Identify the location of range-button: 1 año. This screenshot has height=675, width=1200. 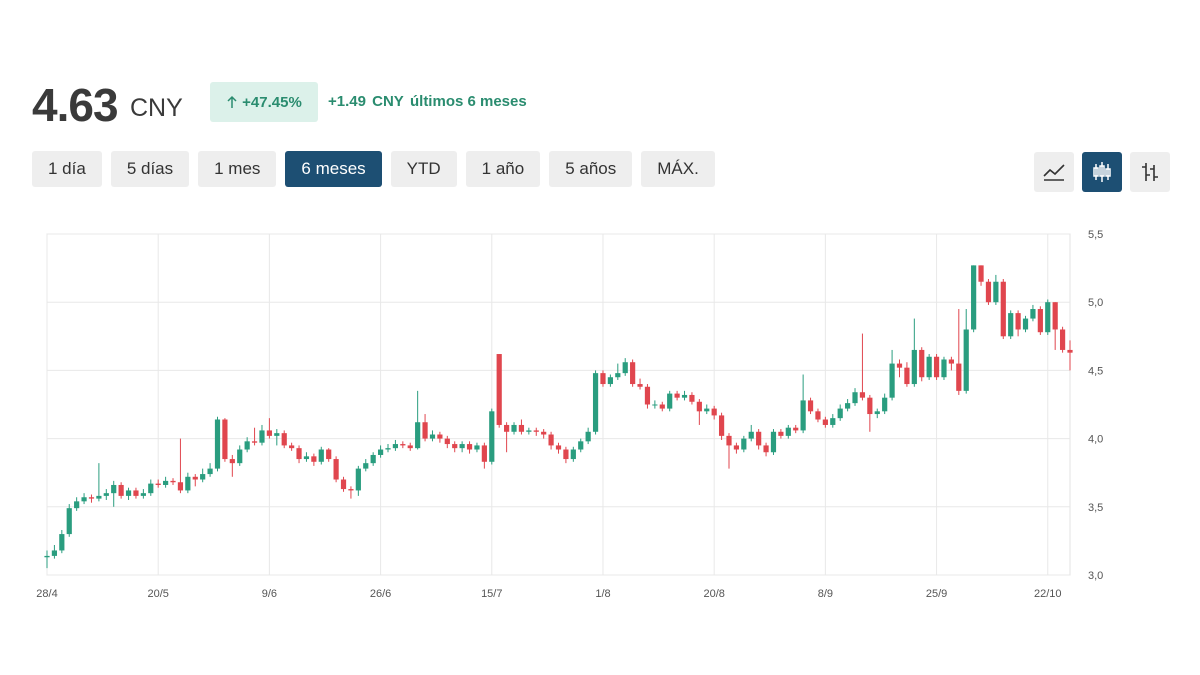
(503, 169).